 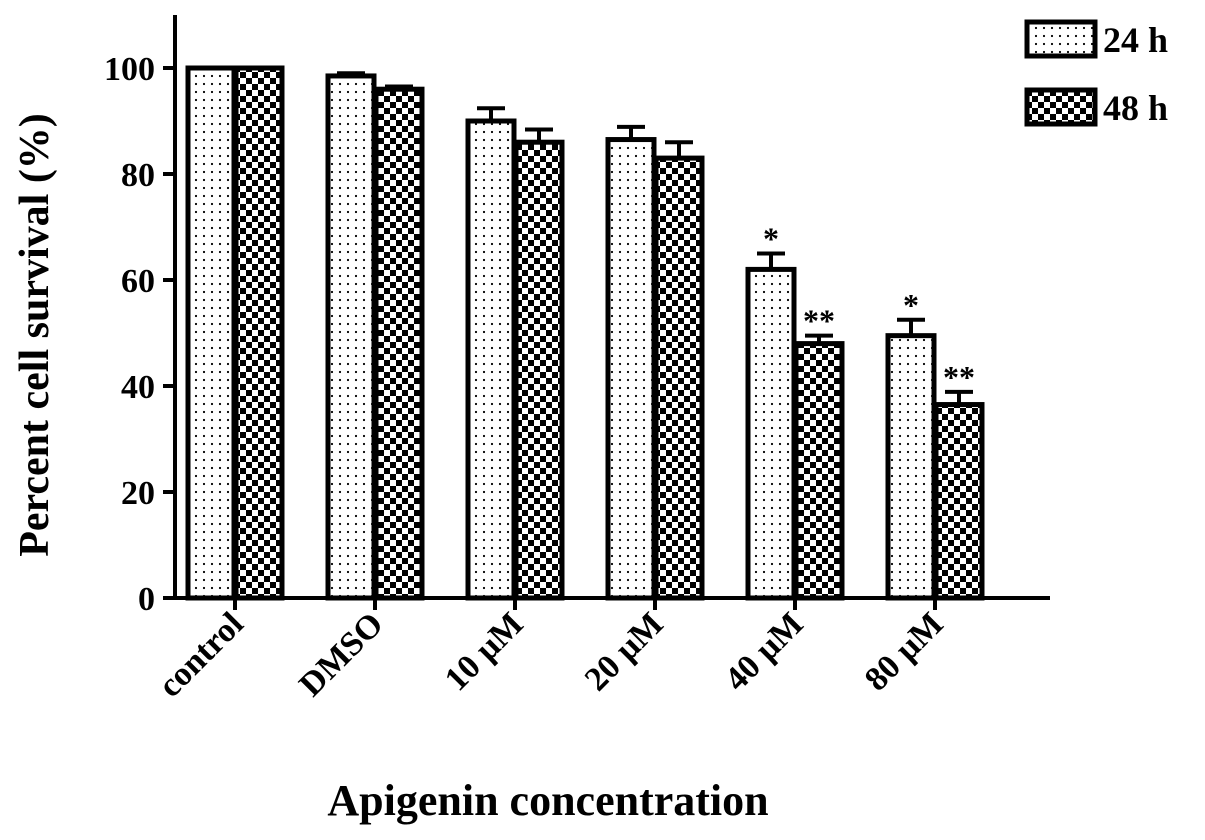 I want to click on y-tick-label: 40, so click(x=138, y=387).